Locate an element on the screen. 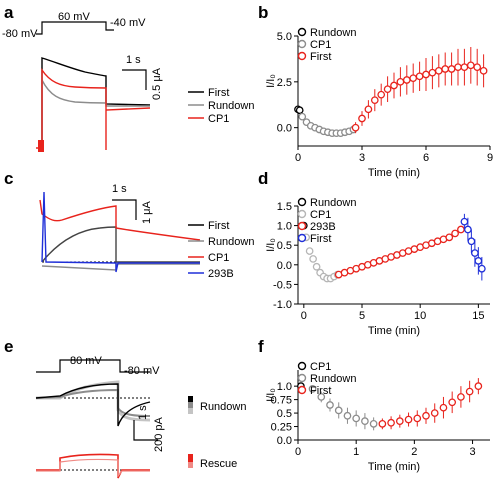 The image size is (500, 484). protocol-voltage-trace is located at coordinates (93, 366).